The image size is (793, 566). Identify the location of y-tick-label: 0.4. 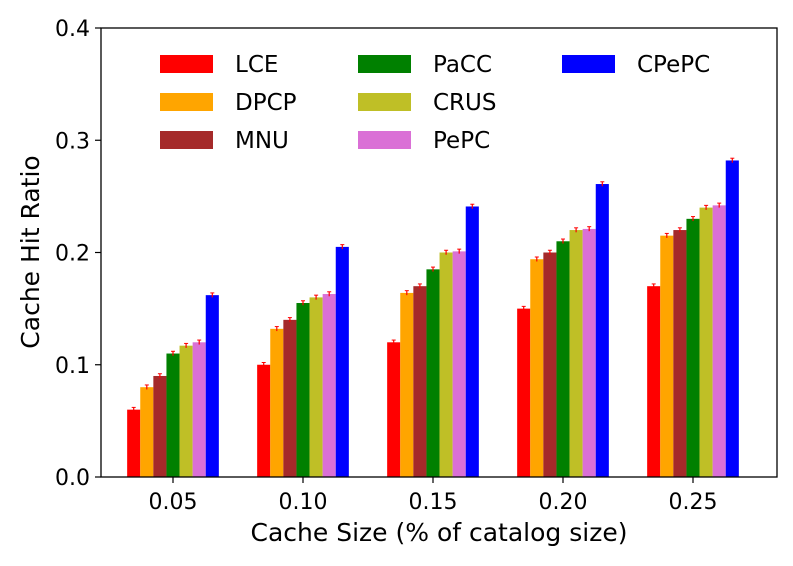
(72, 29).